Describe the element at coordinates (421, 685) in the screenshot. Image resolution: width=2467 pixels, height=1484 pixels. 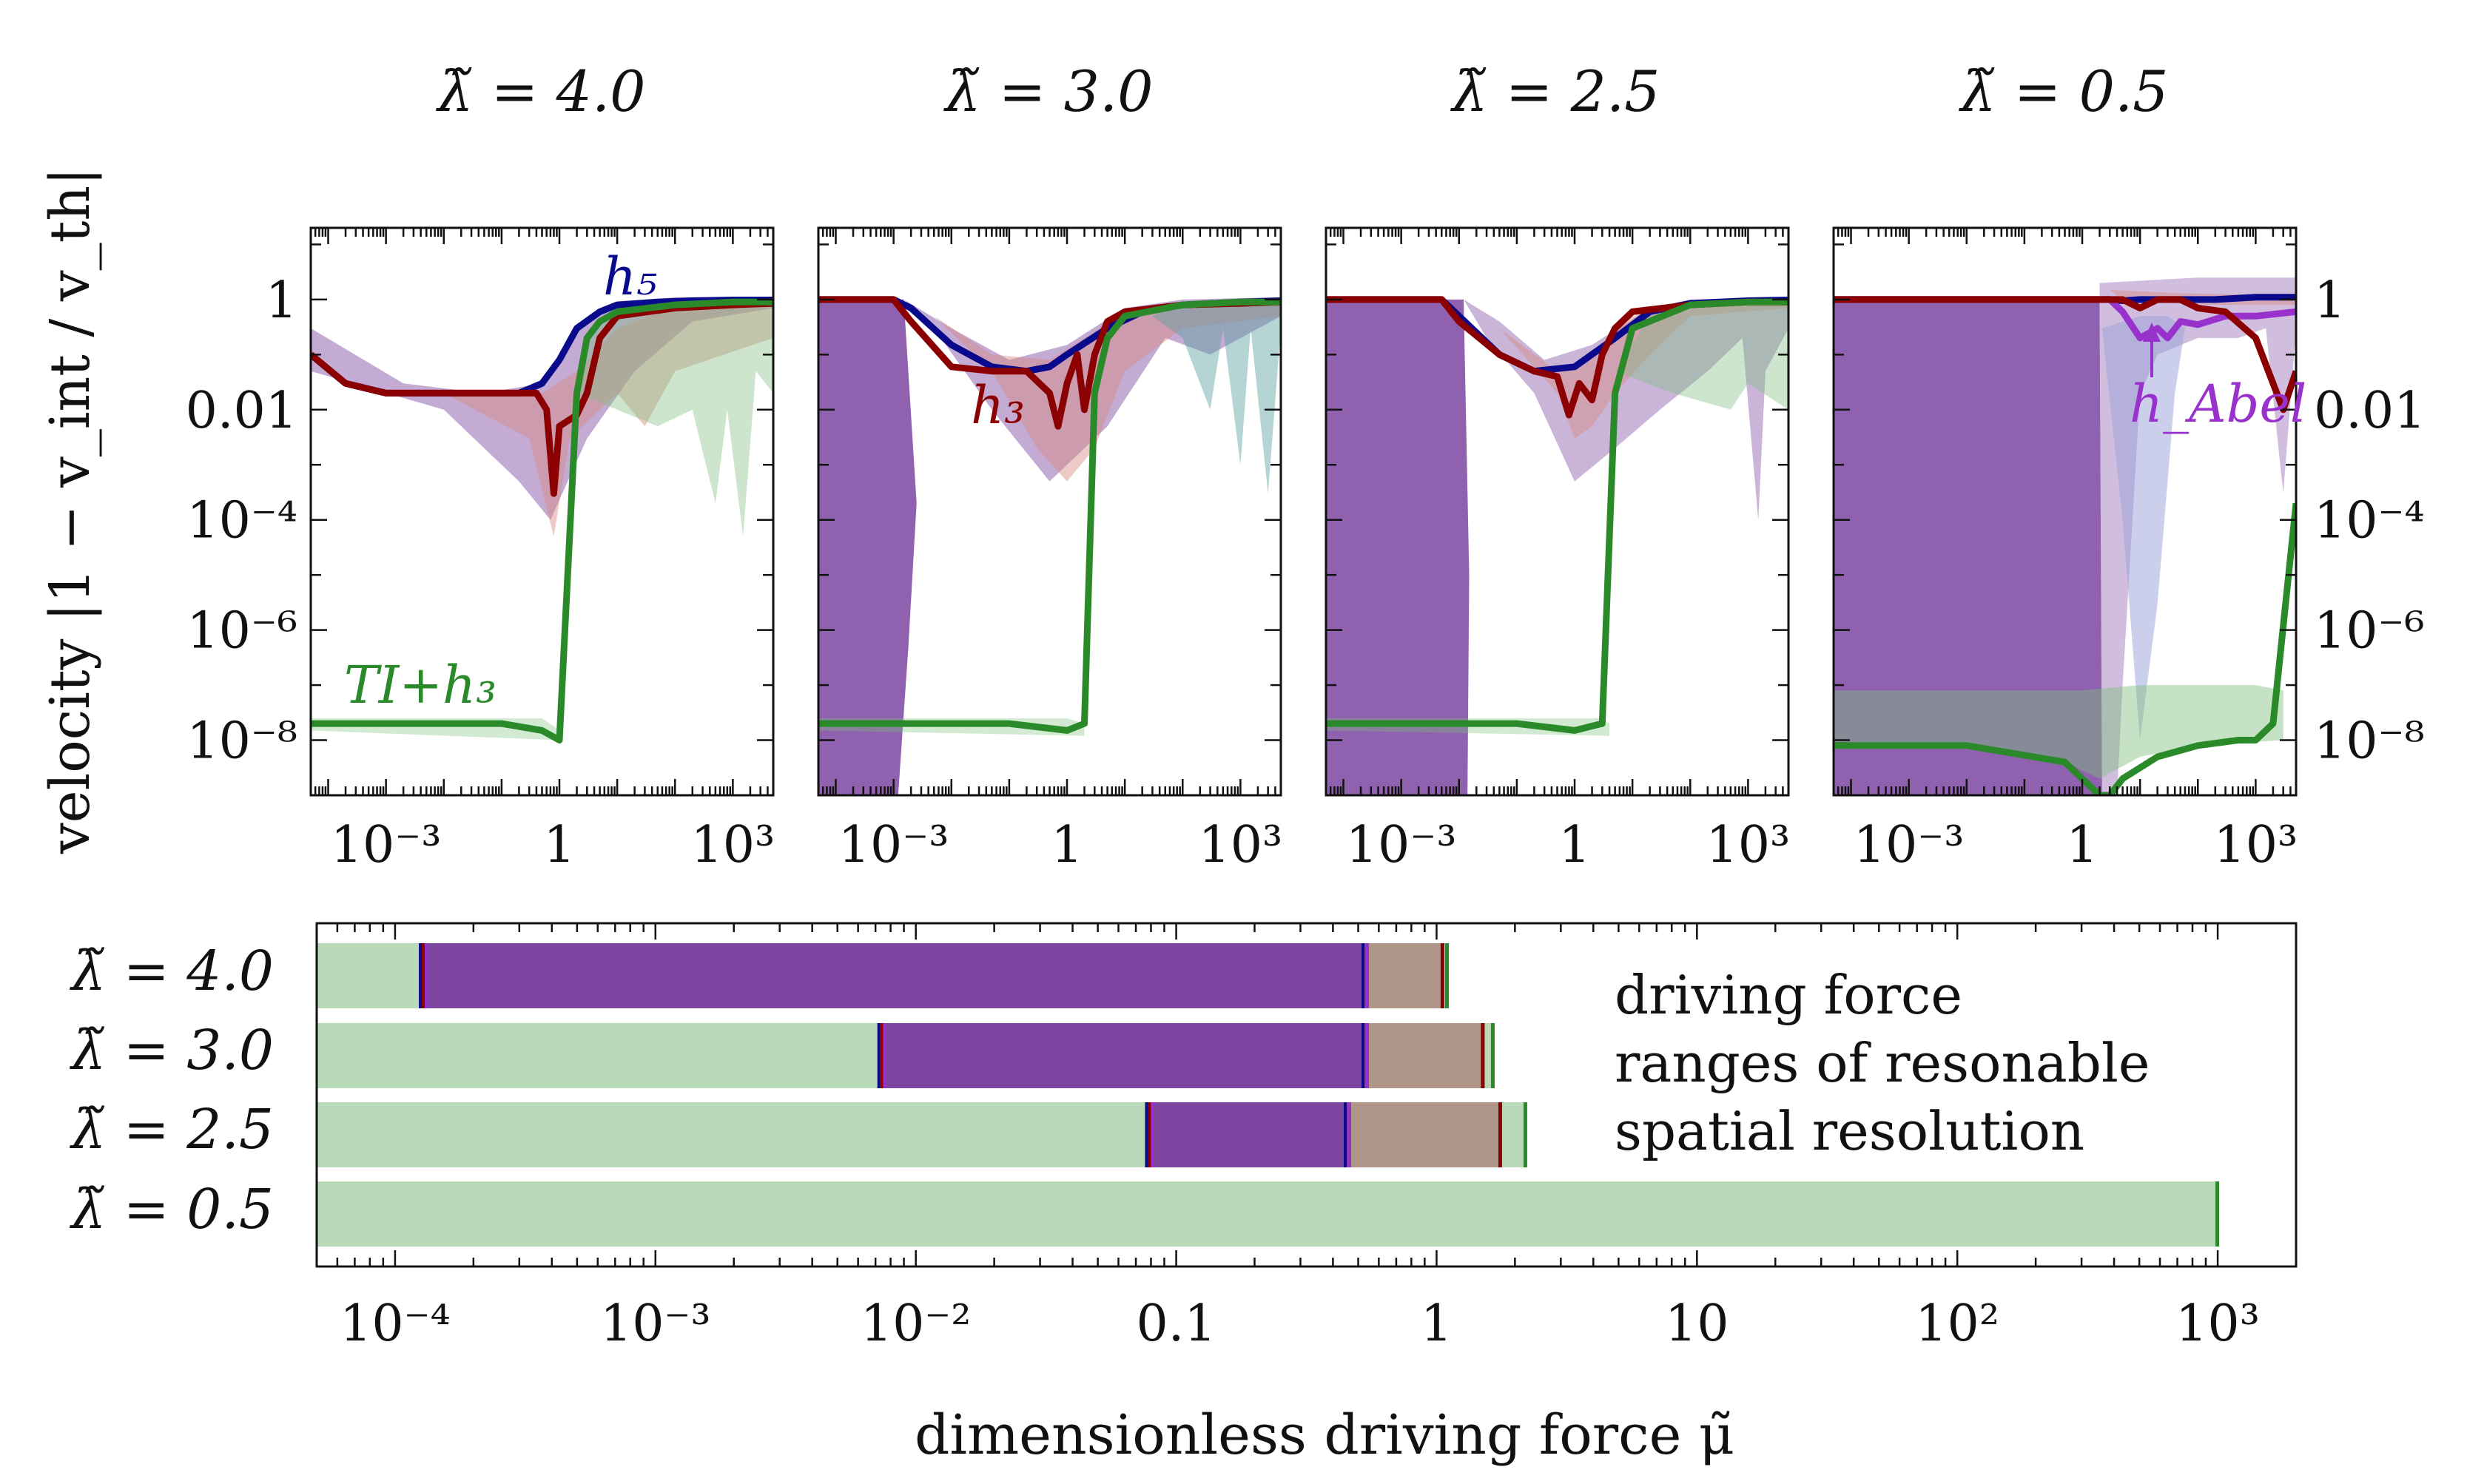
I see `label-ti-h3: TI+h₃` at that location.